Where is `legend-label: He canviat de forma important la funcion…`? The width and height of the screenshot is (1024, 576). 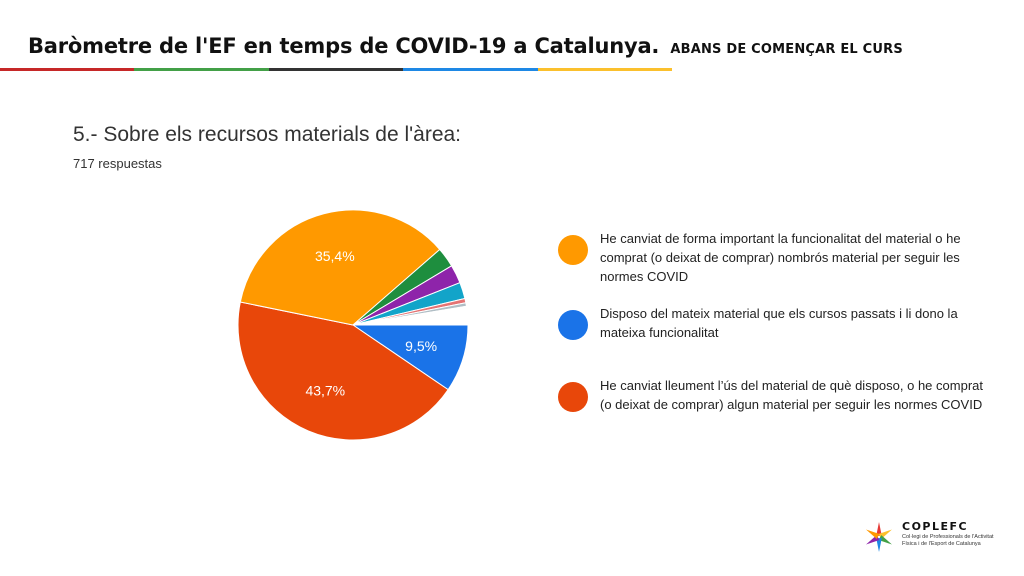
legend-label: He canviat de forma important la funcion… is located at coordinates (780, 257).